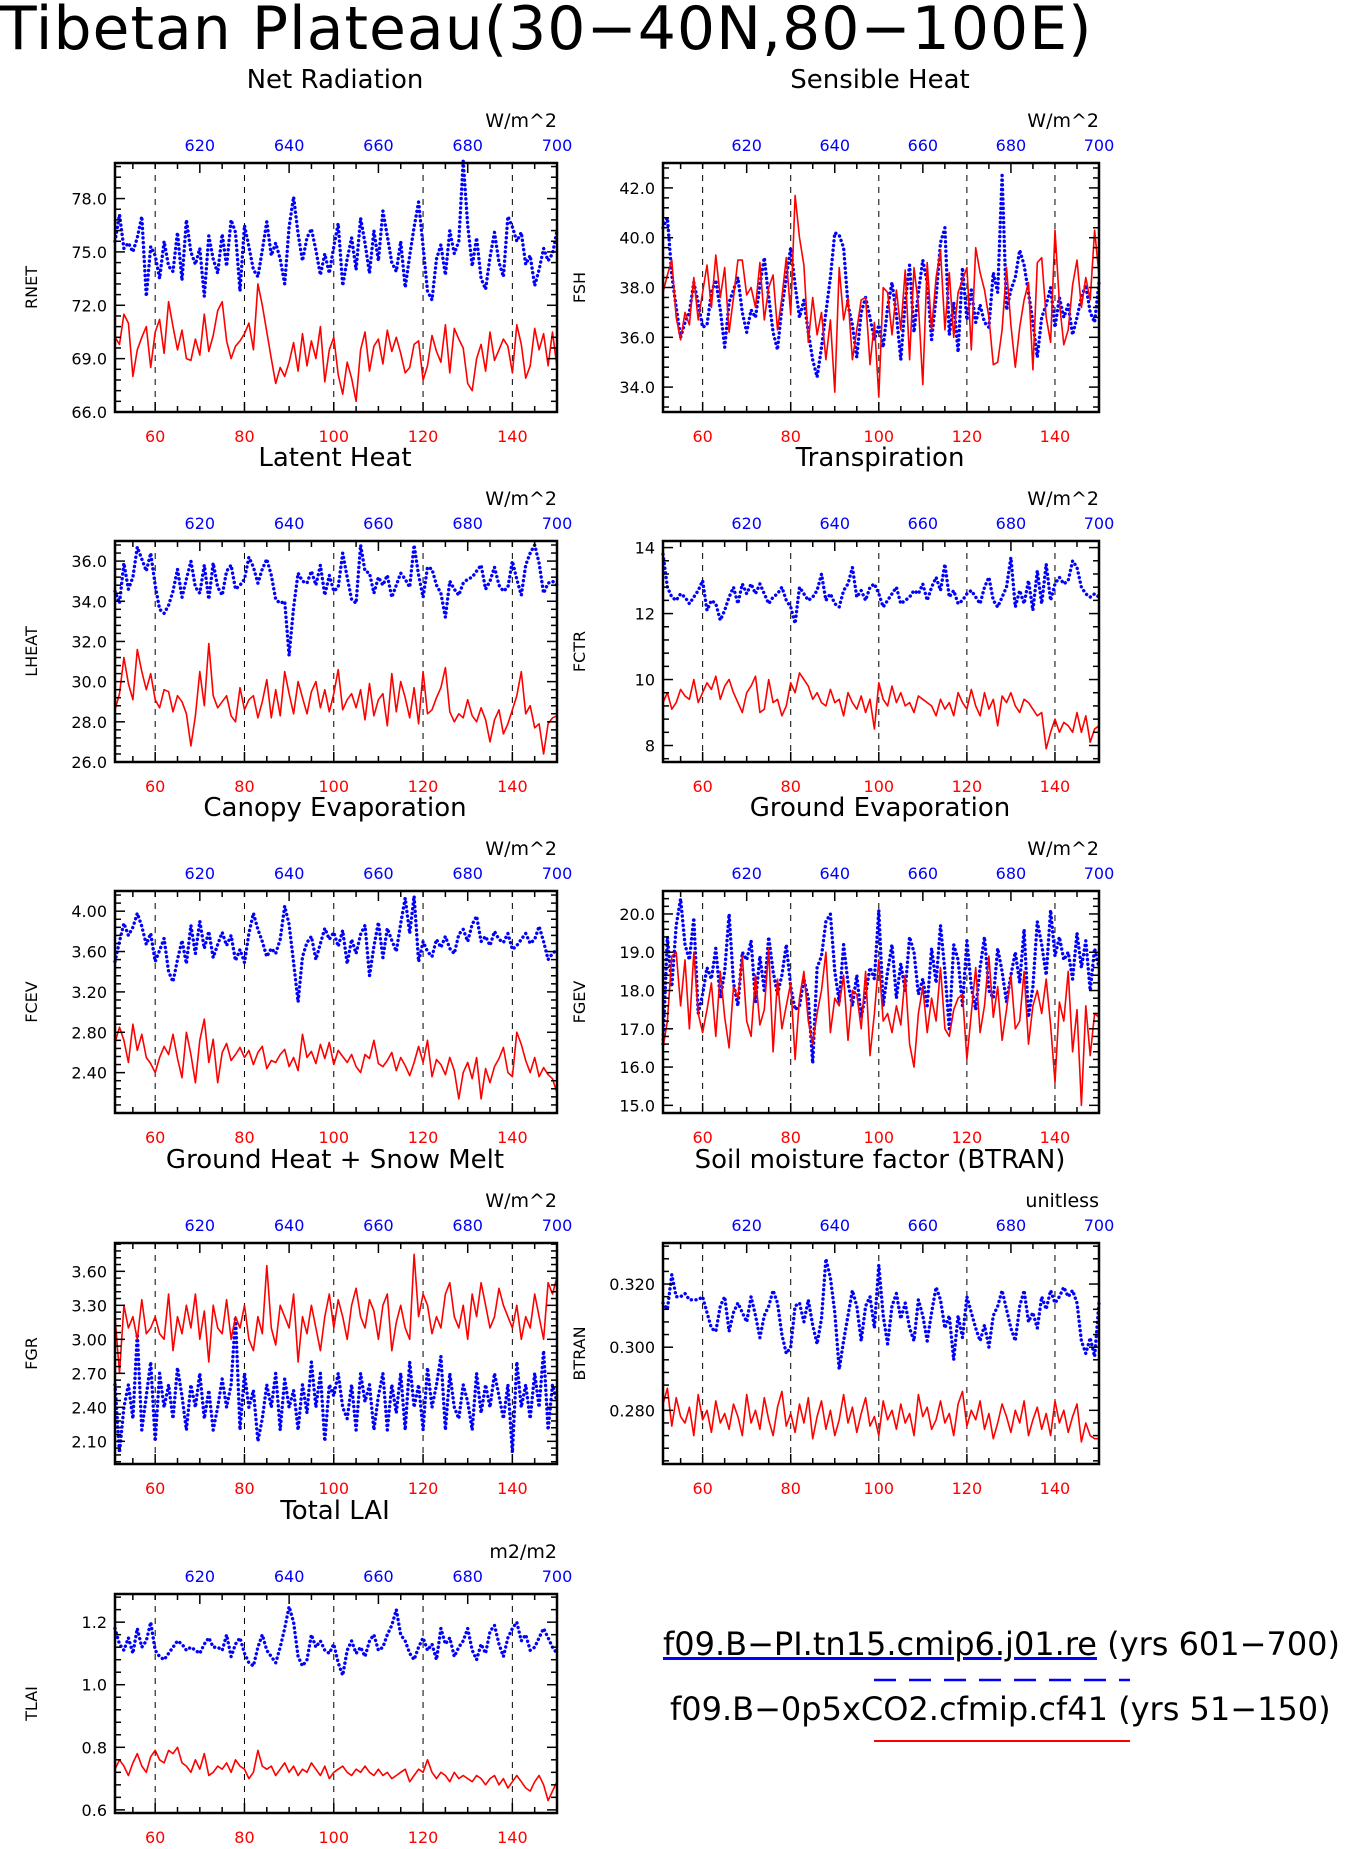  What do you see at coordinates (89, 682) in the screenshot?
I see `y-tick-label: 30.0` at bounding box center [89, 682].